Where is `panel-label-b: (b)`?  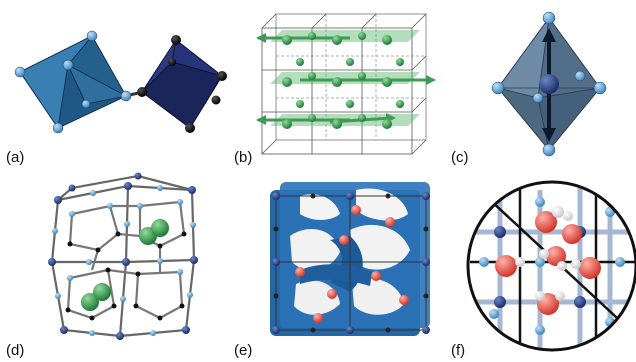 panel-label-b: (b) is located at coordinates (243, 157).